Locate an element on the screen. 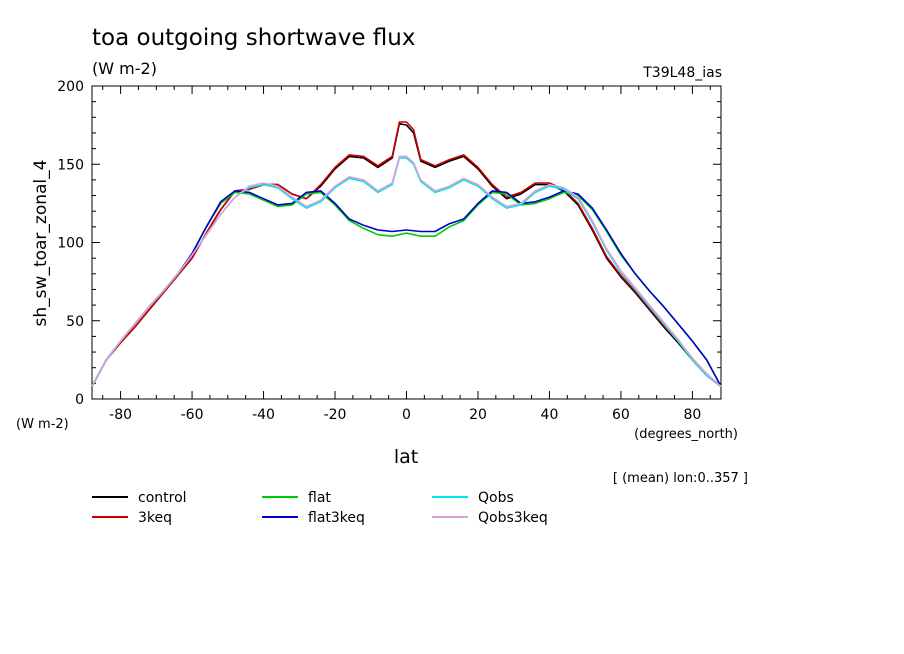  x-tick-label: 40 is located at coordinates (550, 415).